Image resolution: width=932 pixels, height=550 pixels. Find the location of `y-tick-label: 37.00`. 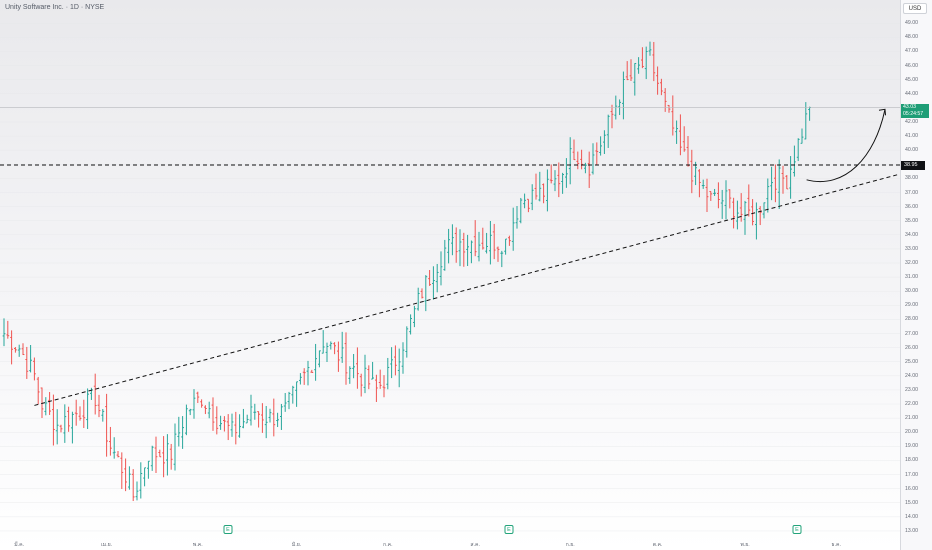

y-tick-label: 37.00 is located at coordinates (911, 192).